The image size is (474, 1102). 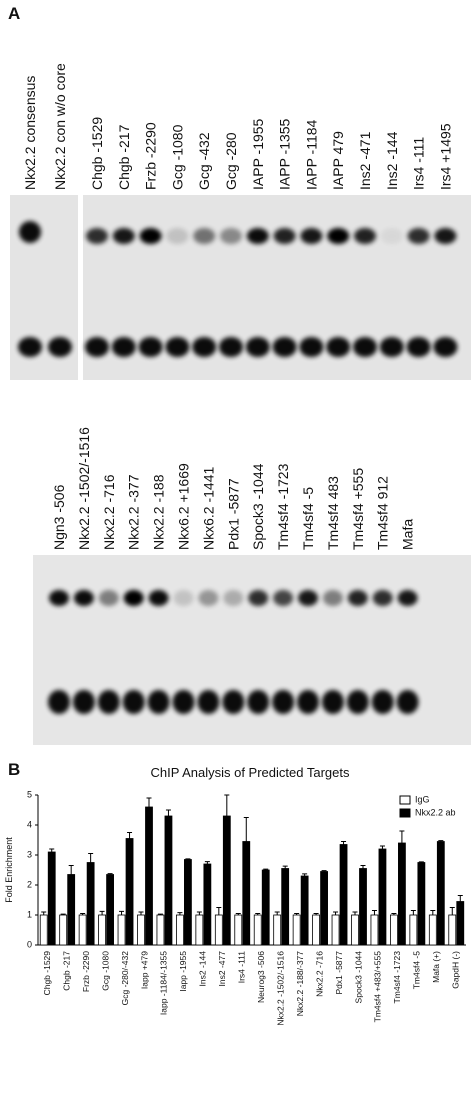 What do you see at coordinates (124, 157) in the screenshot?
I see `lane-label: Chgb -217` at bounding box center [124, 157].